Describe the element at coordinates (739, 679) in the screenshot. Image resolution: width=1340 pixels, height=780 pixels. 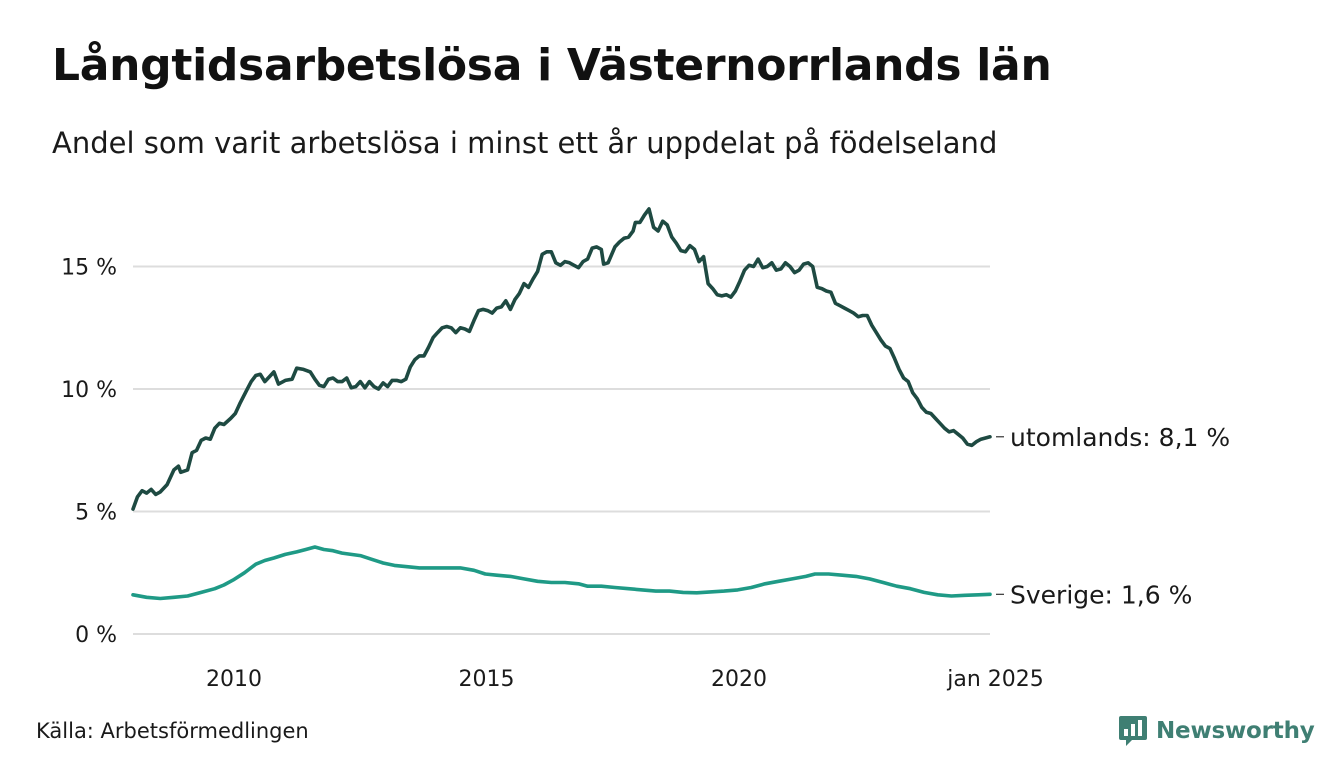
I see `x-tick-label: 2020` at that location.